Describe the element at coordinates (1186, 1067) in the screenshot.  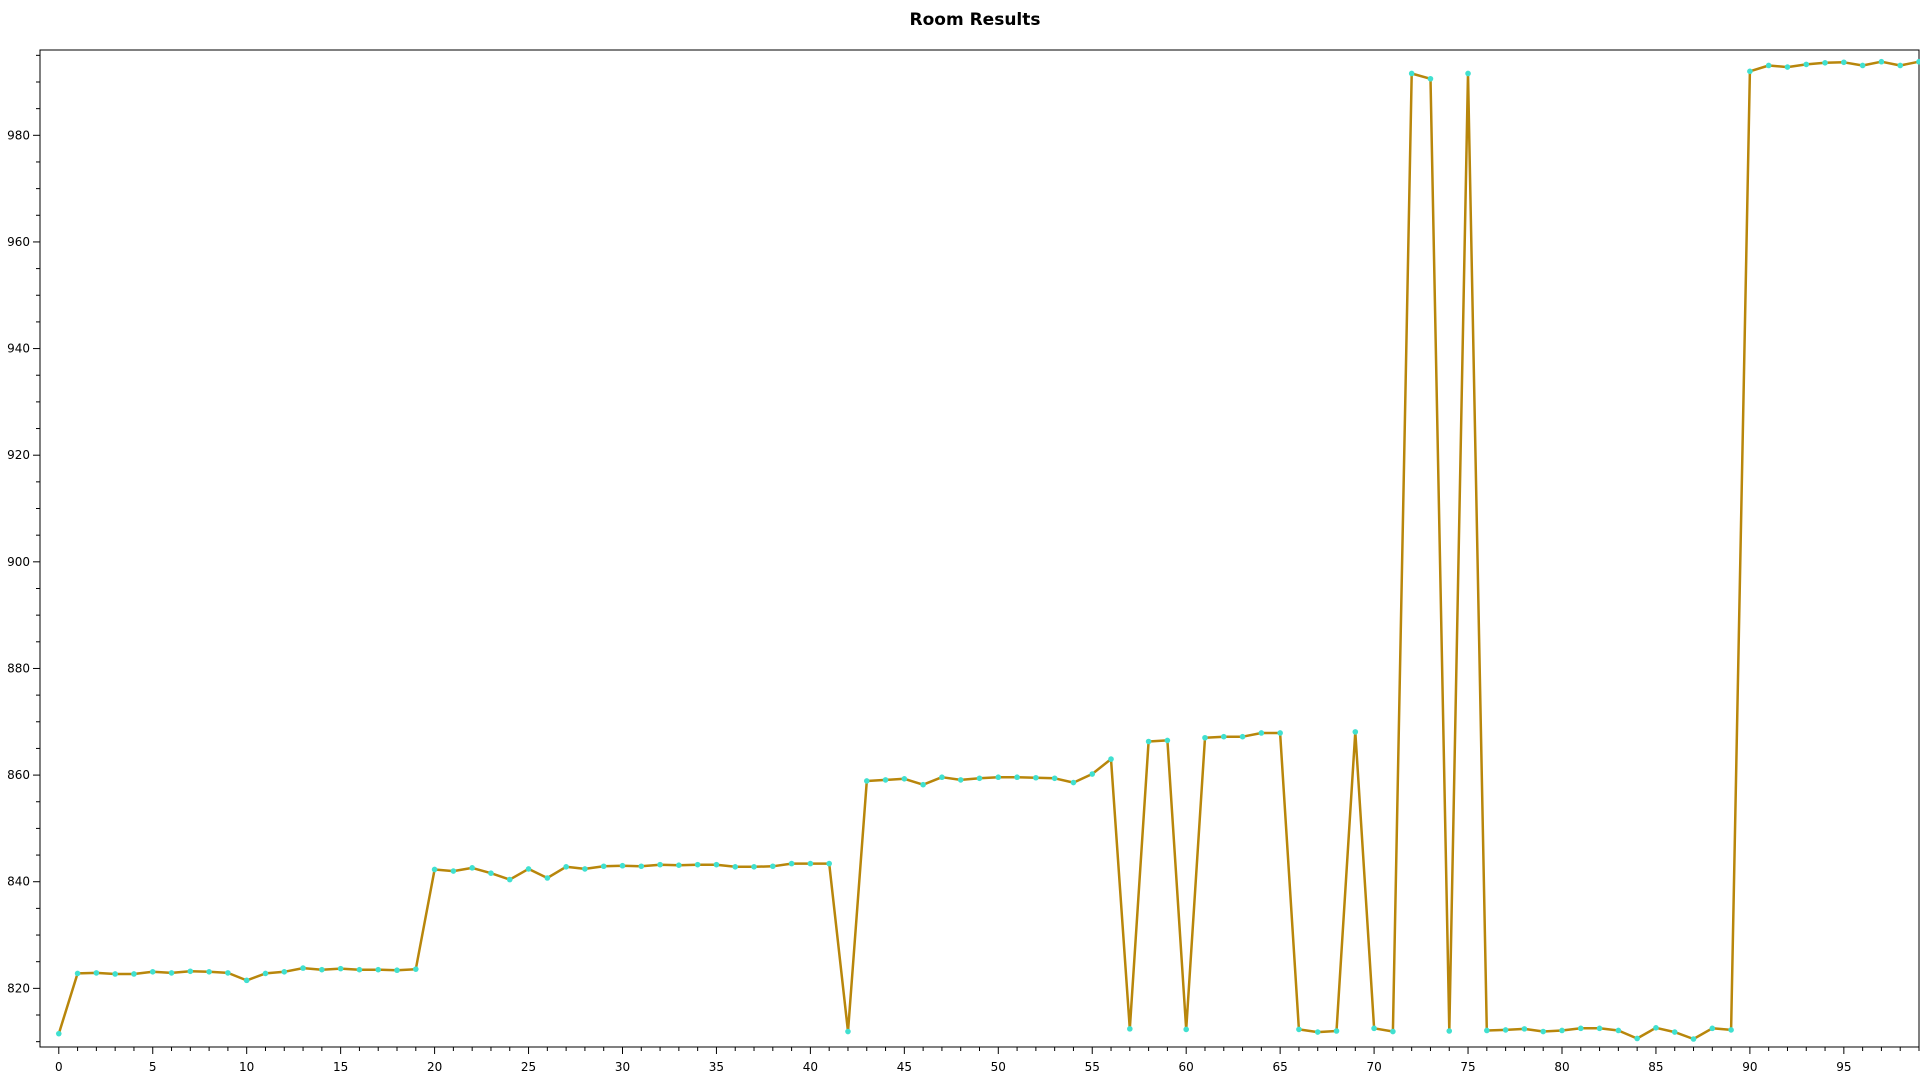
I see `x-tick-label: 60` at that location.